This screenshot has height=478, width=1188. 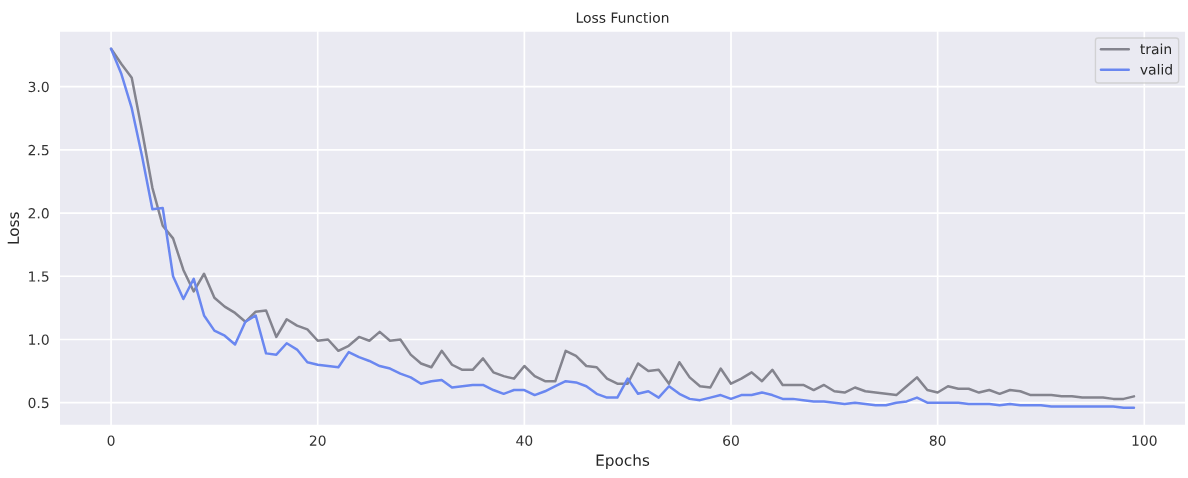 I want to click on x-tick-label: 0, so click(x=111, y=440).